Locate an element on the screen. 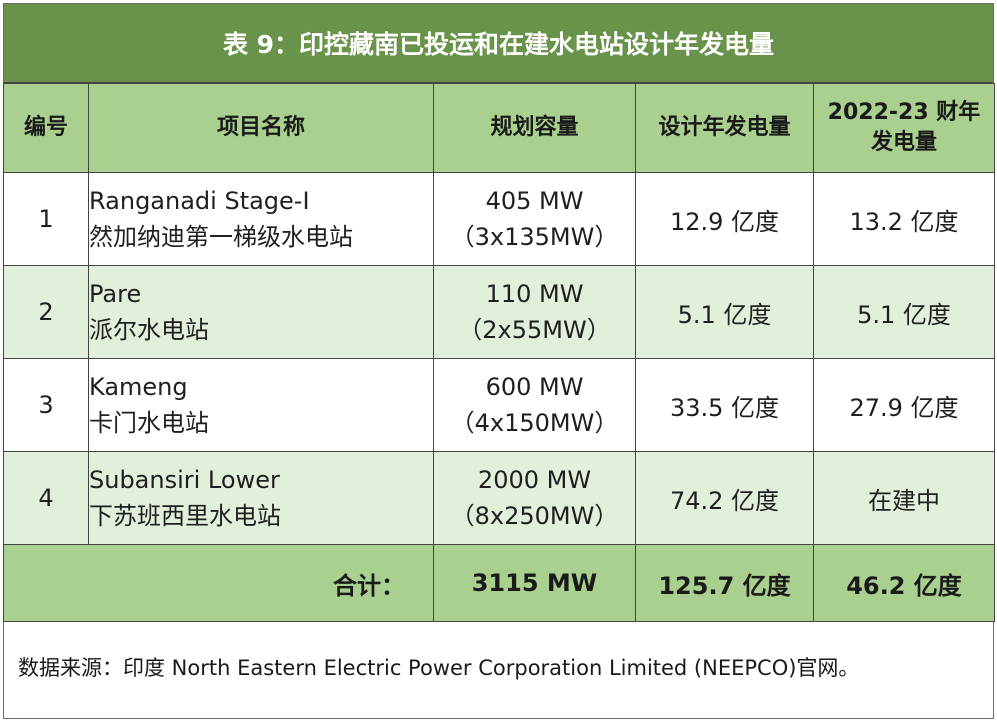  row-name-en: Ranganadi Stage-I is located at coordinates (199, 201).